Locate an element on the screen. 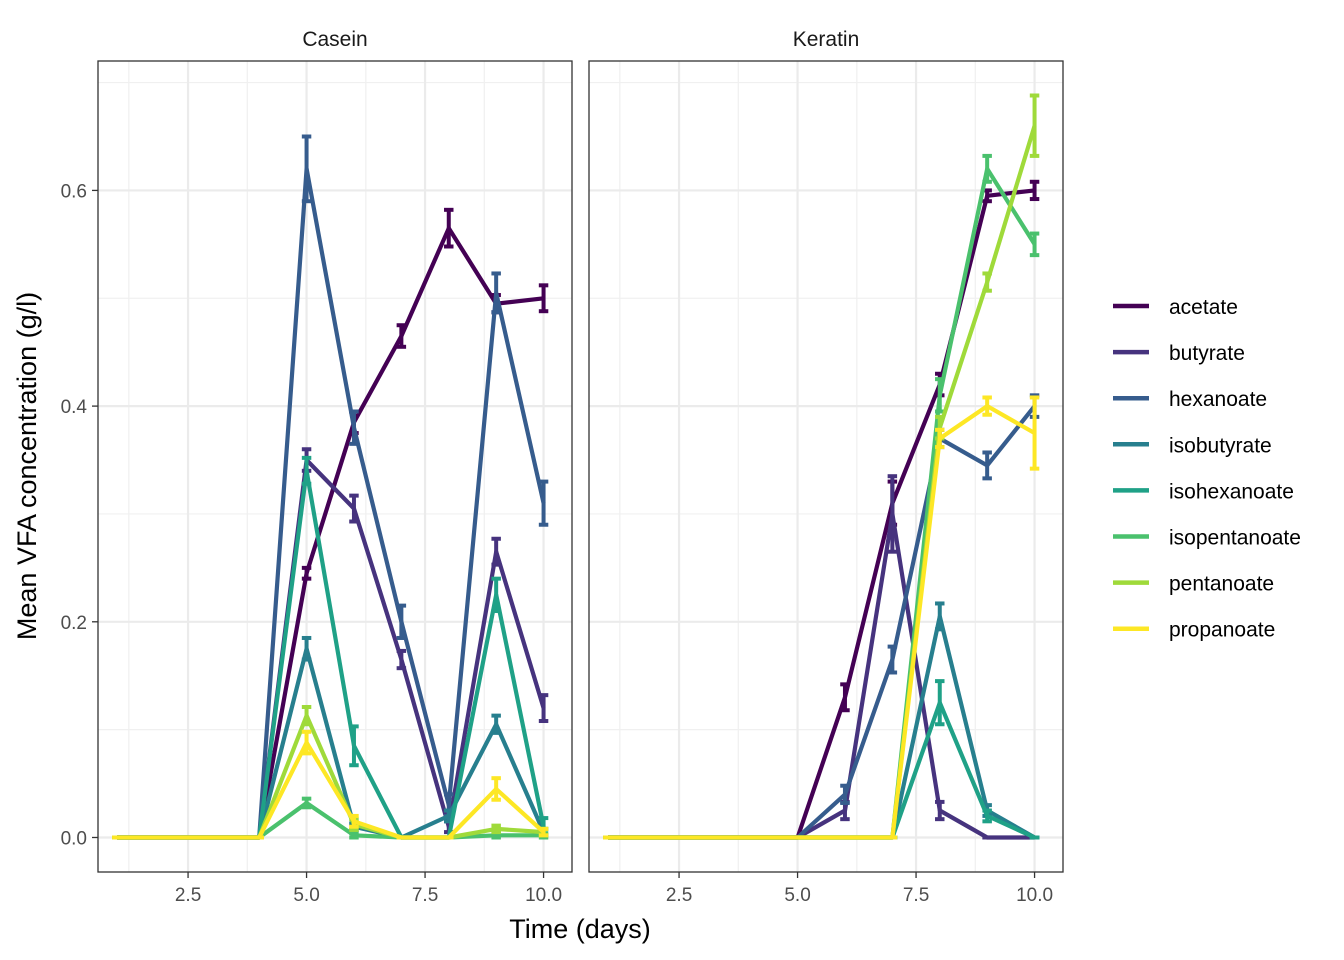 This screenshot has height=960, width=1344. legend-item-isobutyrate: isobutyrate is located at coordinates (1192, 445).